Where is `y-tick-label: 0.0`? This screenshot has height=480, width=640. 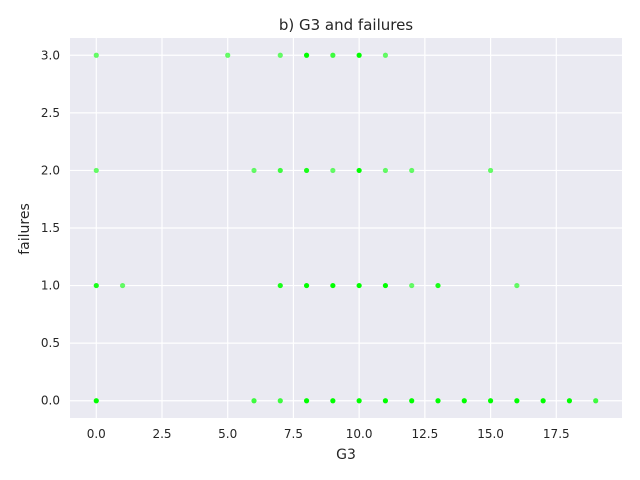
y-tick-label: 0.0 is located at coordinates (50, 401).